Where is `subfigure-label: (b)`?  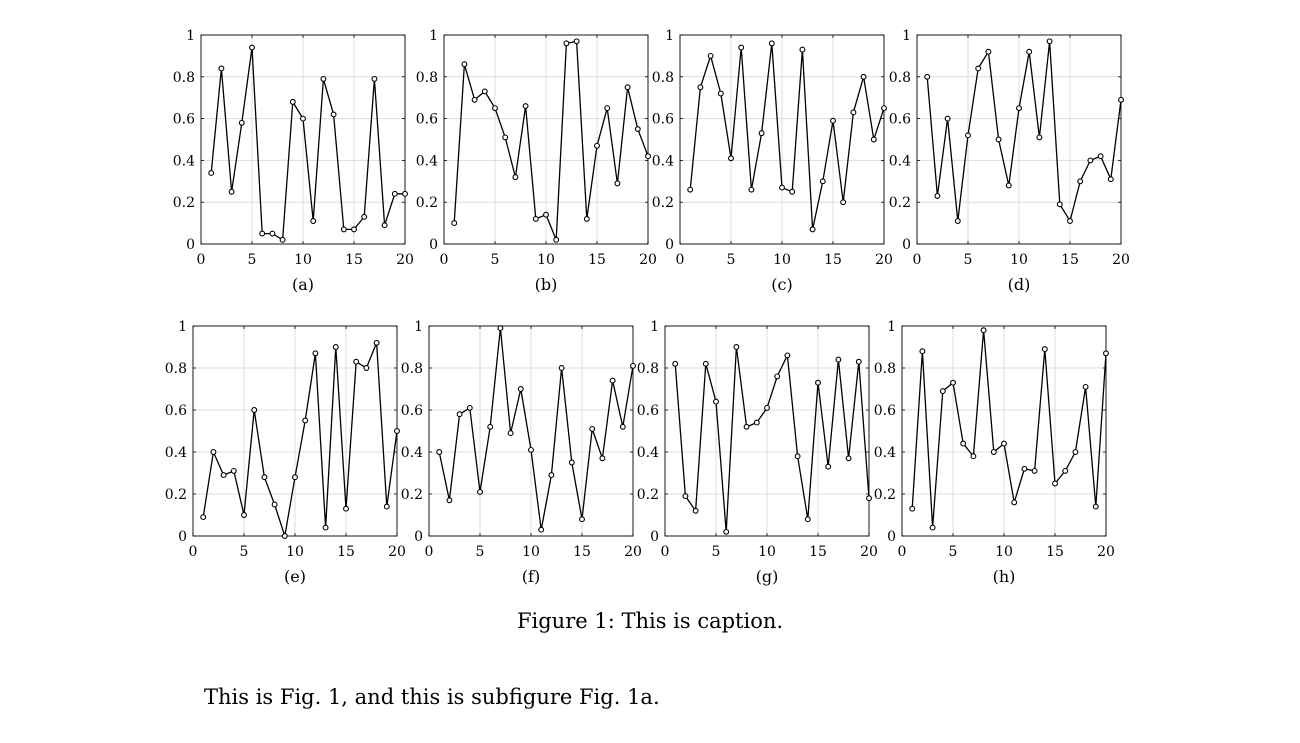 subfigure-label: (b) is located at coordinates (546, 284).